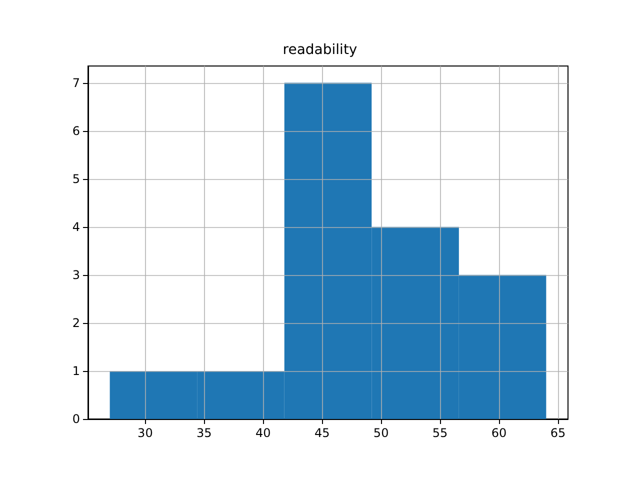  I want to click on chart-title: readability, so click(320, 50).